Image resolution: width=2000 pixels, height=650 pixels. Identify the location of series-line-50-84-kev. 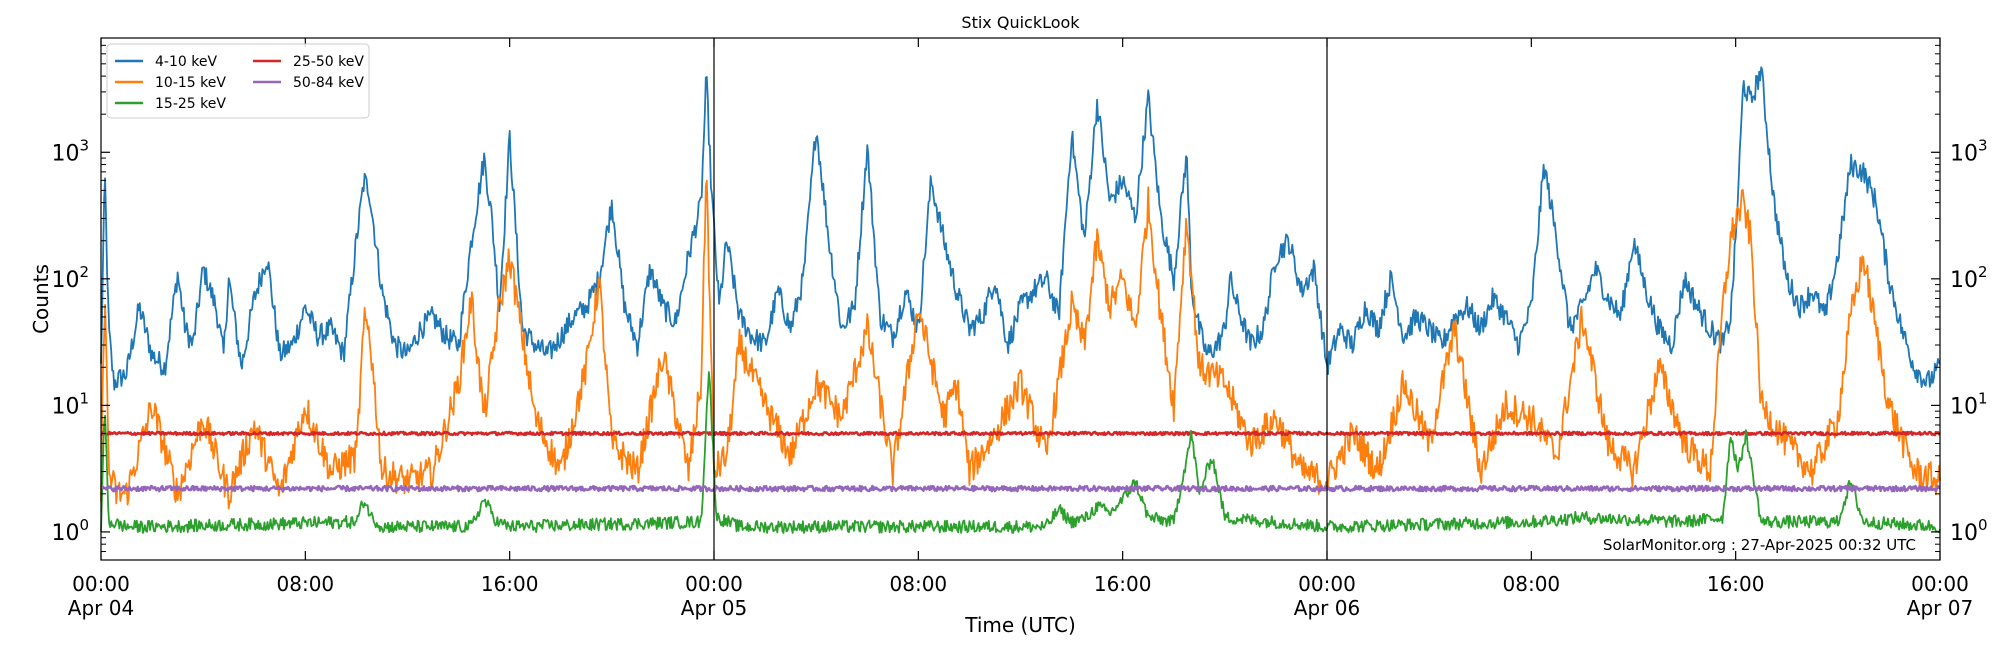
(1020, 488).